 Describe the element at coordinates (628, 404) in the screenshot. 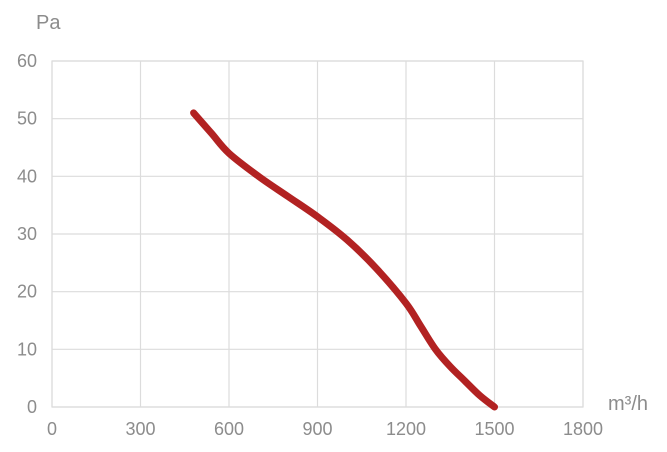

I see `x-axis-label: m³/h` at that location.